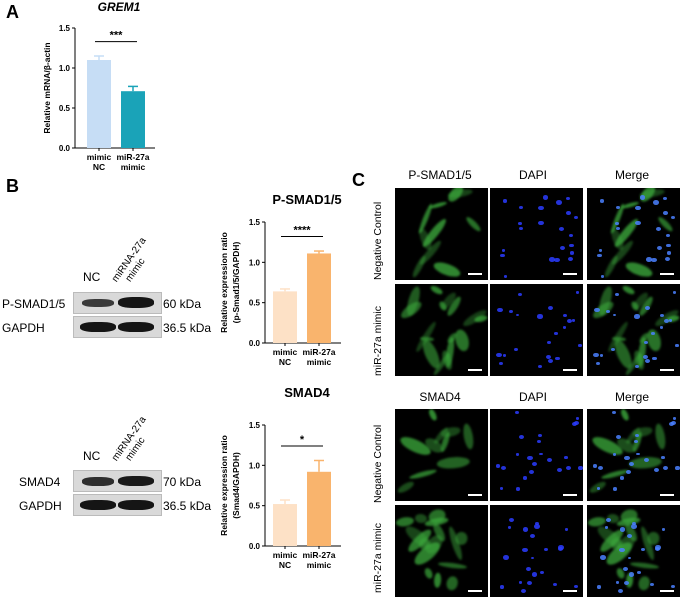 The image size is (685, 601). I want to click on micro-top-row-0: Negative Control, so click(378, 240).